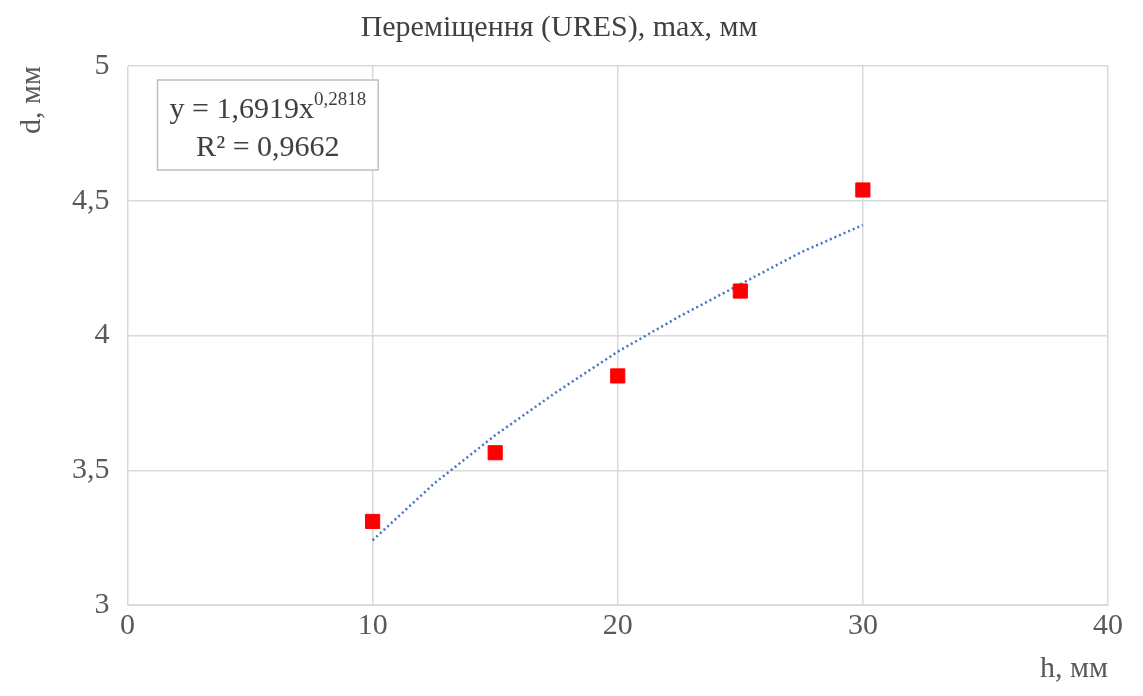 This screenshot has height=696, width=1143. What do you see at coordinates (372, 623) in the screenshot?
I see `x-tick-label: 10` at bounding box center [372, 623].